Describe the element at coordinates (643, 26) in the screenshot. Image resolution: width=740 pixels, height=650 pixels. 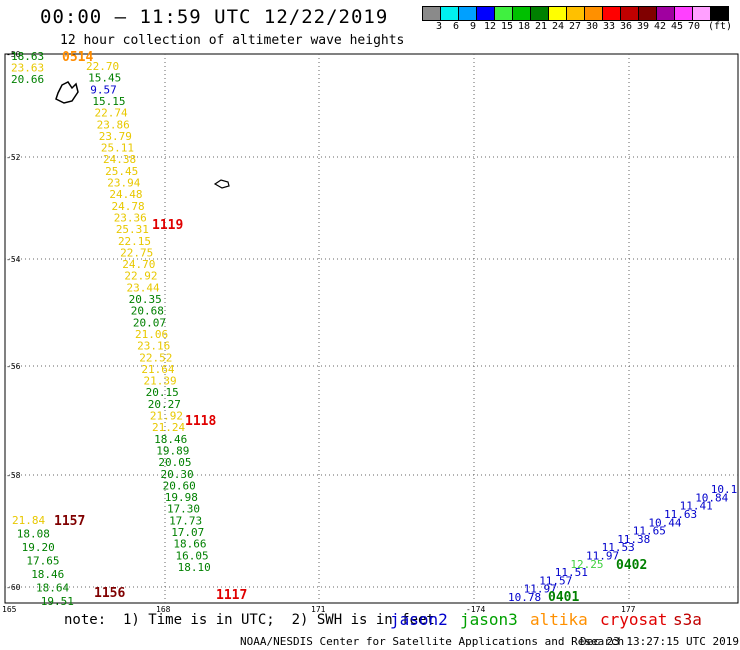
I see `color-scale-tick: 39` at that location.